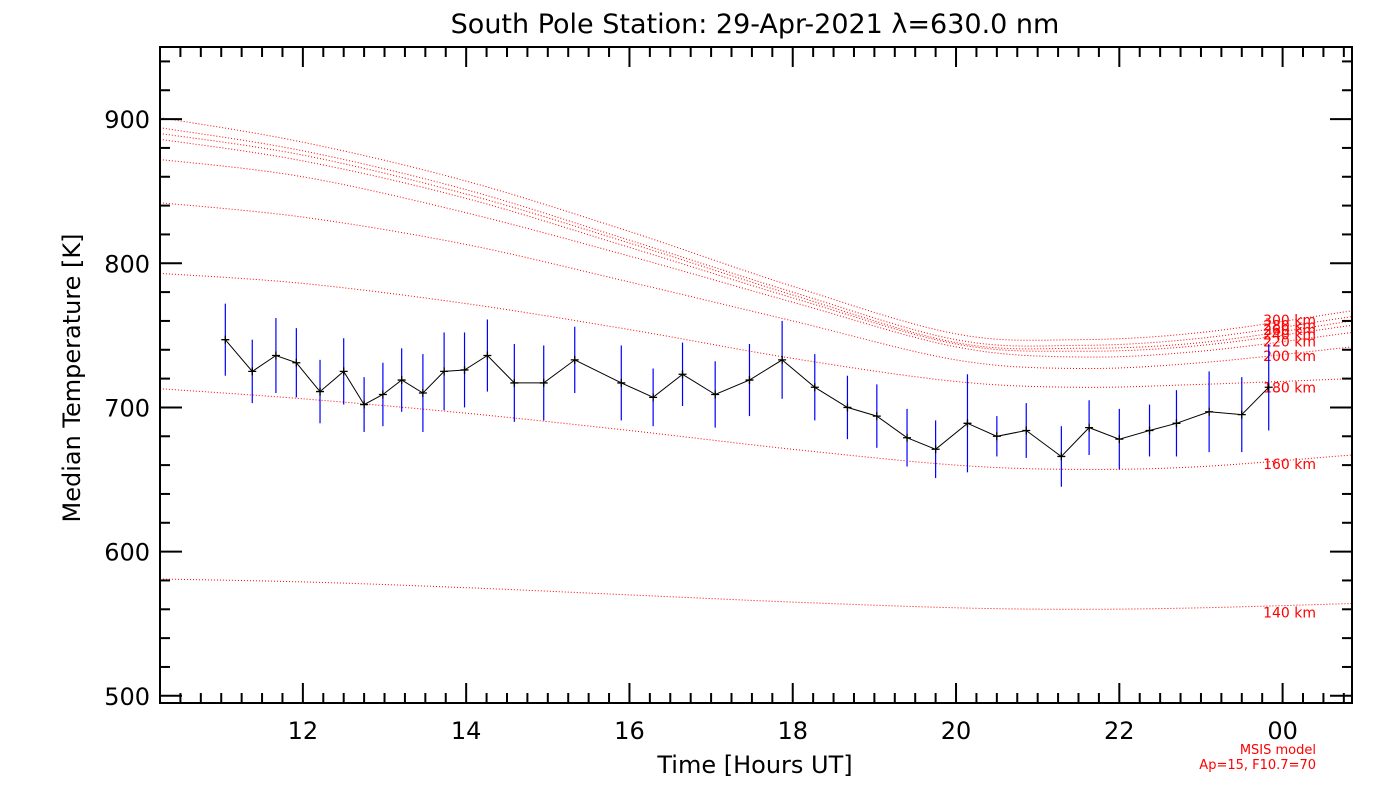  I want to click on y-tick-label: 500, so click(127, 697).